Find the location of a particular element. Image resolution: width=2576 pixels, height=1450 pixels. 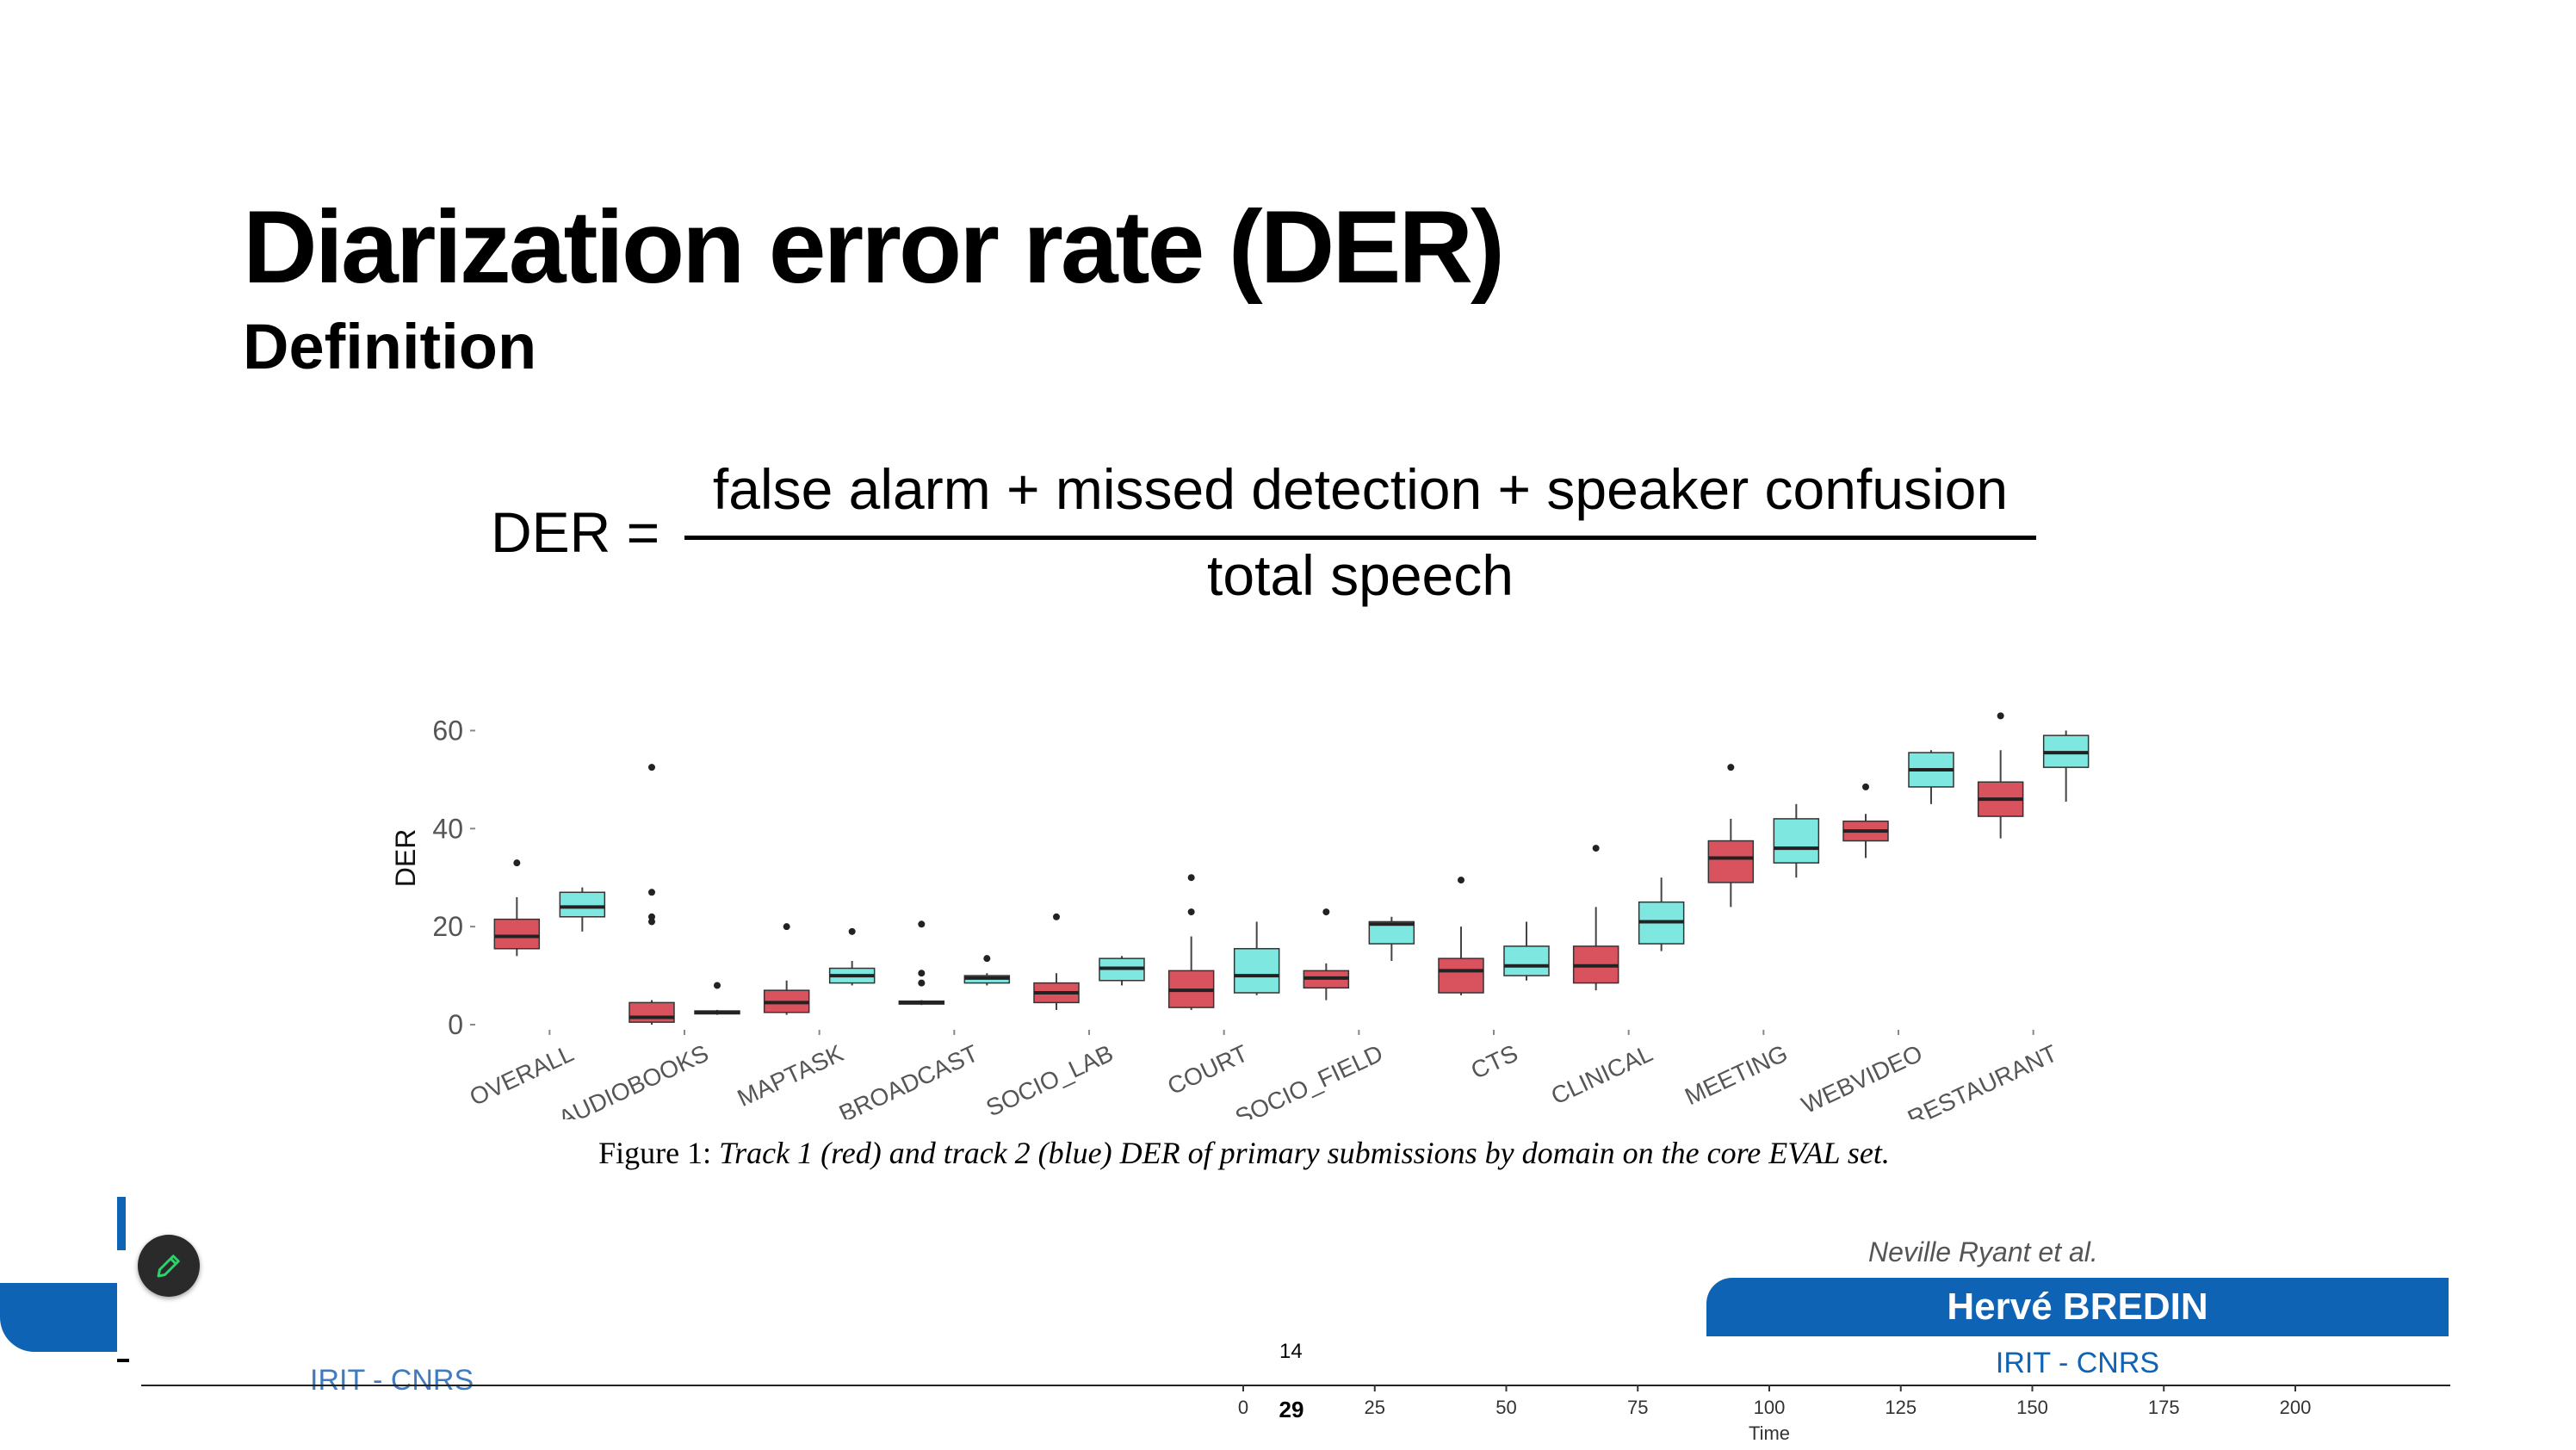

y-axis-label: DER is located at coordinates (406, 858).